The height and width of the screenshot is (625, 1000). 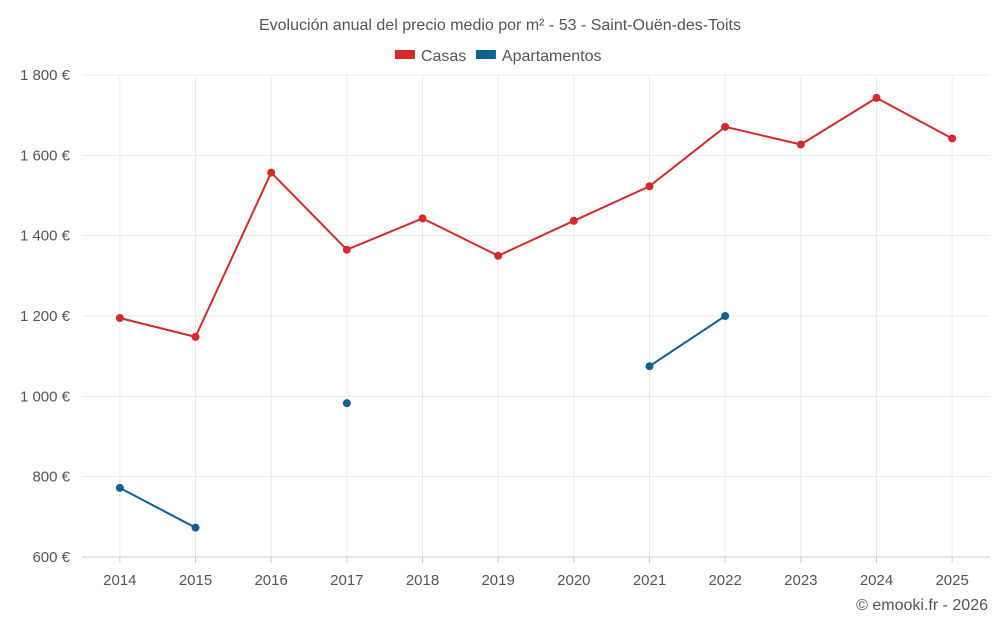 What do you see at coordinates (497, 580) in the screenshot?
I see `x-tick-label: 2019` at bounding box center [497, 580].